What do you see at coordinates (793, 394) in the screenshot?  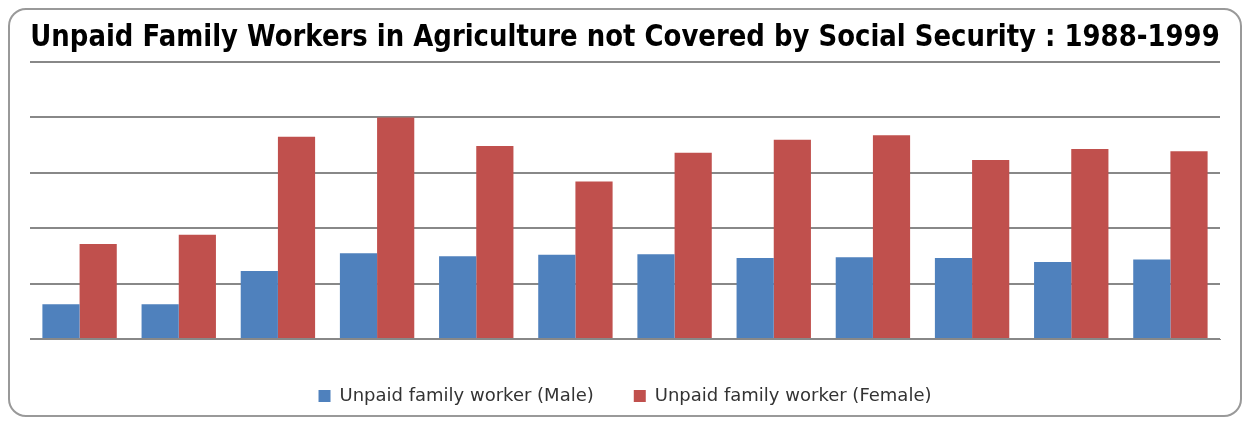 I see `legend-label: Unpaid family worker (Female)` at bounding box center [793, 394].